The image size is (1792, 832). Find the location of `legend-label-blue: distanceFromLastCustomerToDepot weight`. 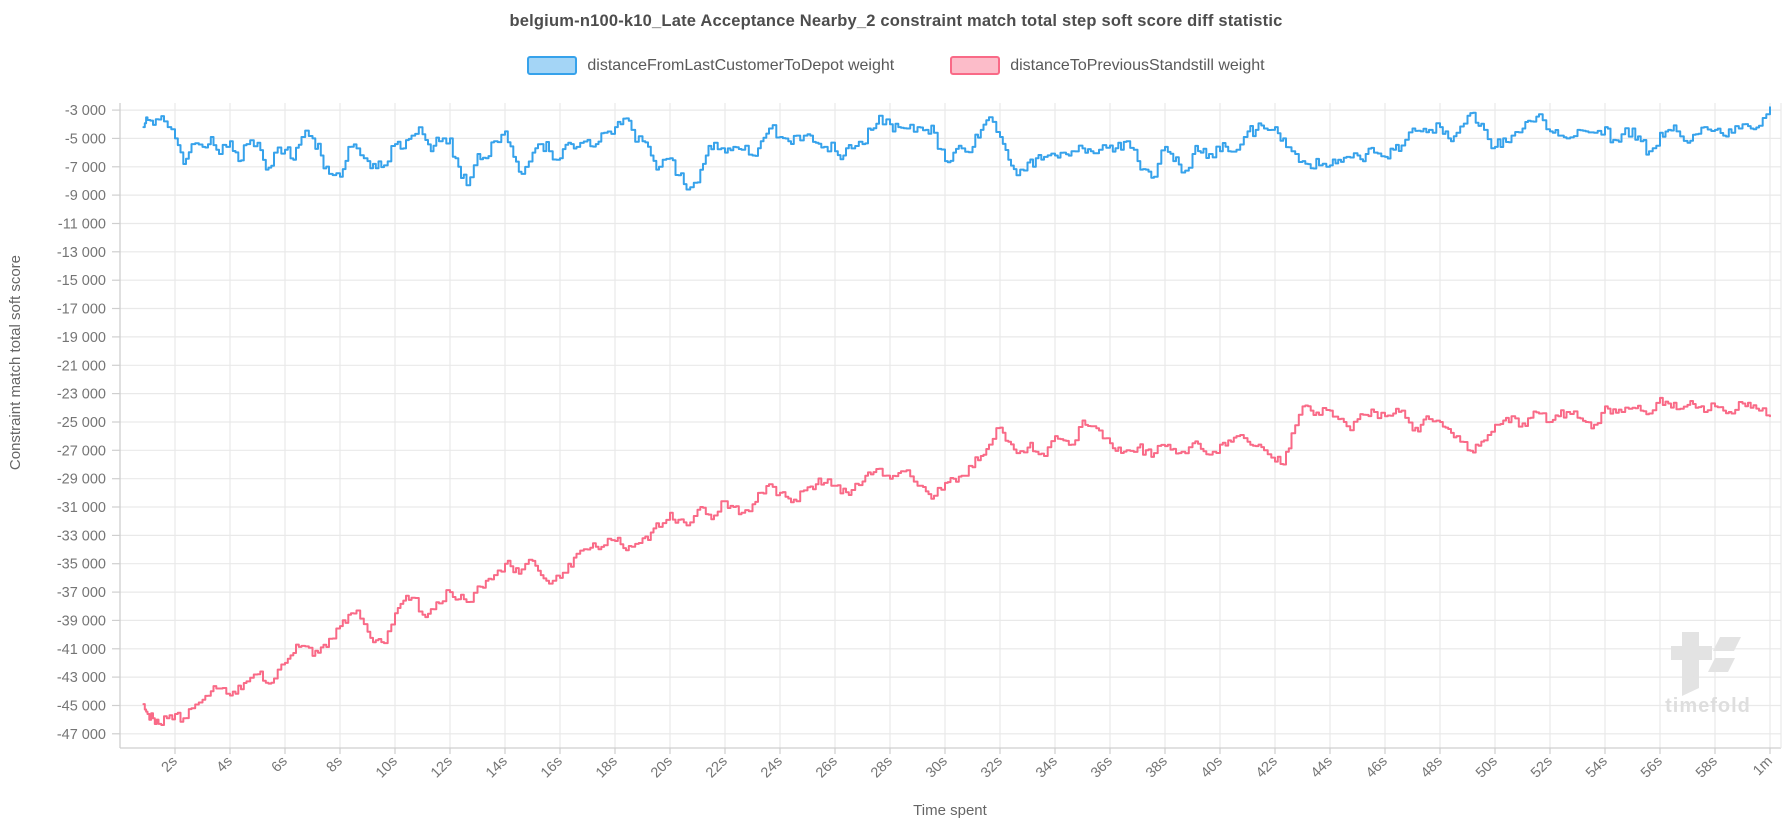

legend-label-blue: distanceFromLastCustomerToDepot weight is located at coordinates (741, 65).